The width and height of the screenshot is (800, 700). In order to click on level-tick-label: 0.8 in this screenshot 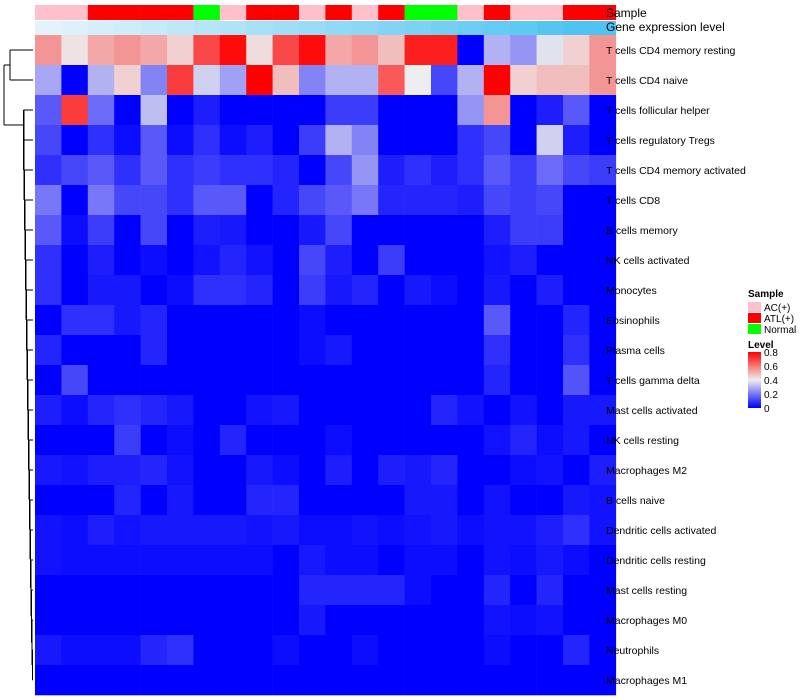, I will do `click(771, 353)`.